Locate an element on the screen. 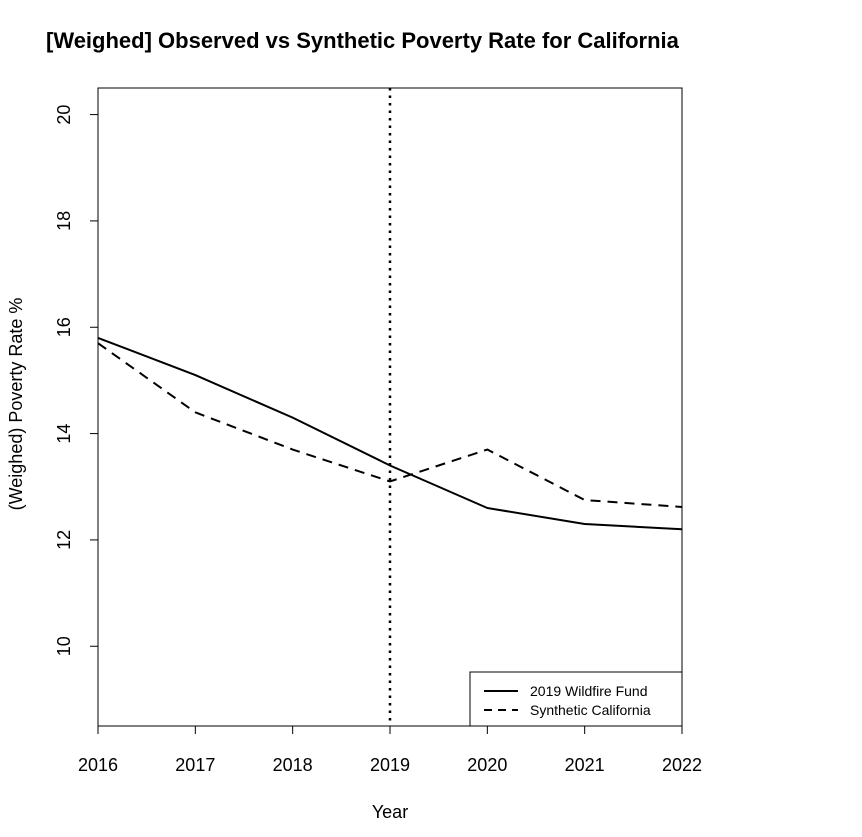  legend-box is located at coordinates (576, 699).